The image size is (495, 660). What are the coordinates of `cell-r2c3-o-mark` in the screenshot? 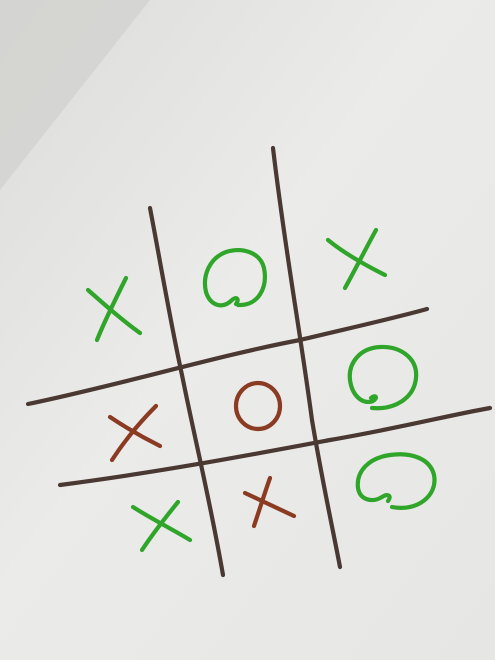 It's located at (383, 377).